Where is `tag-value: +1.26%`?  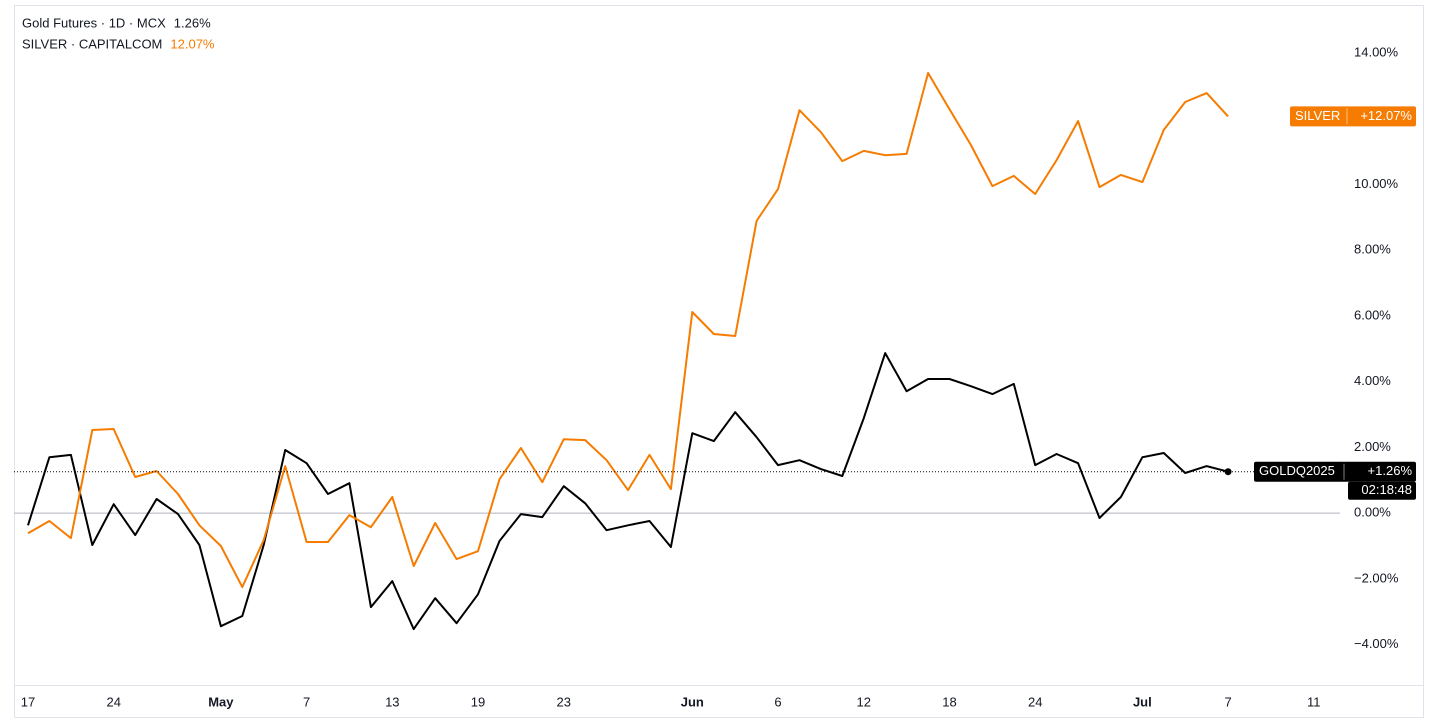 tag-value: +1.26% is located at coordinates (1390, 470).